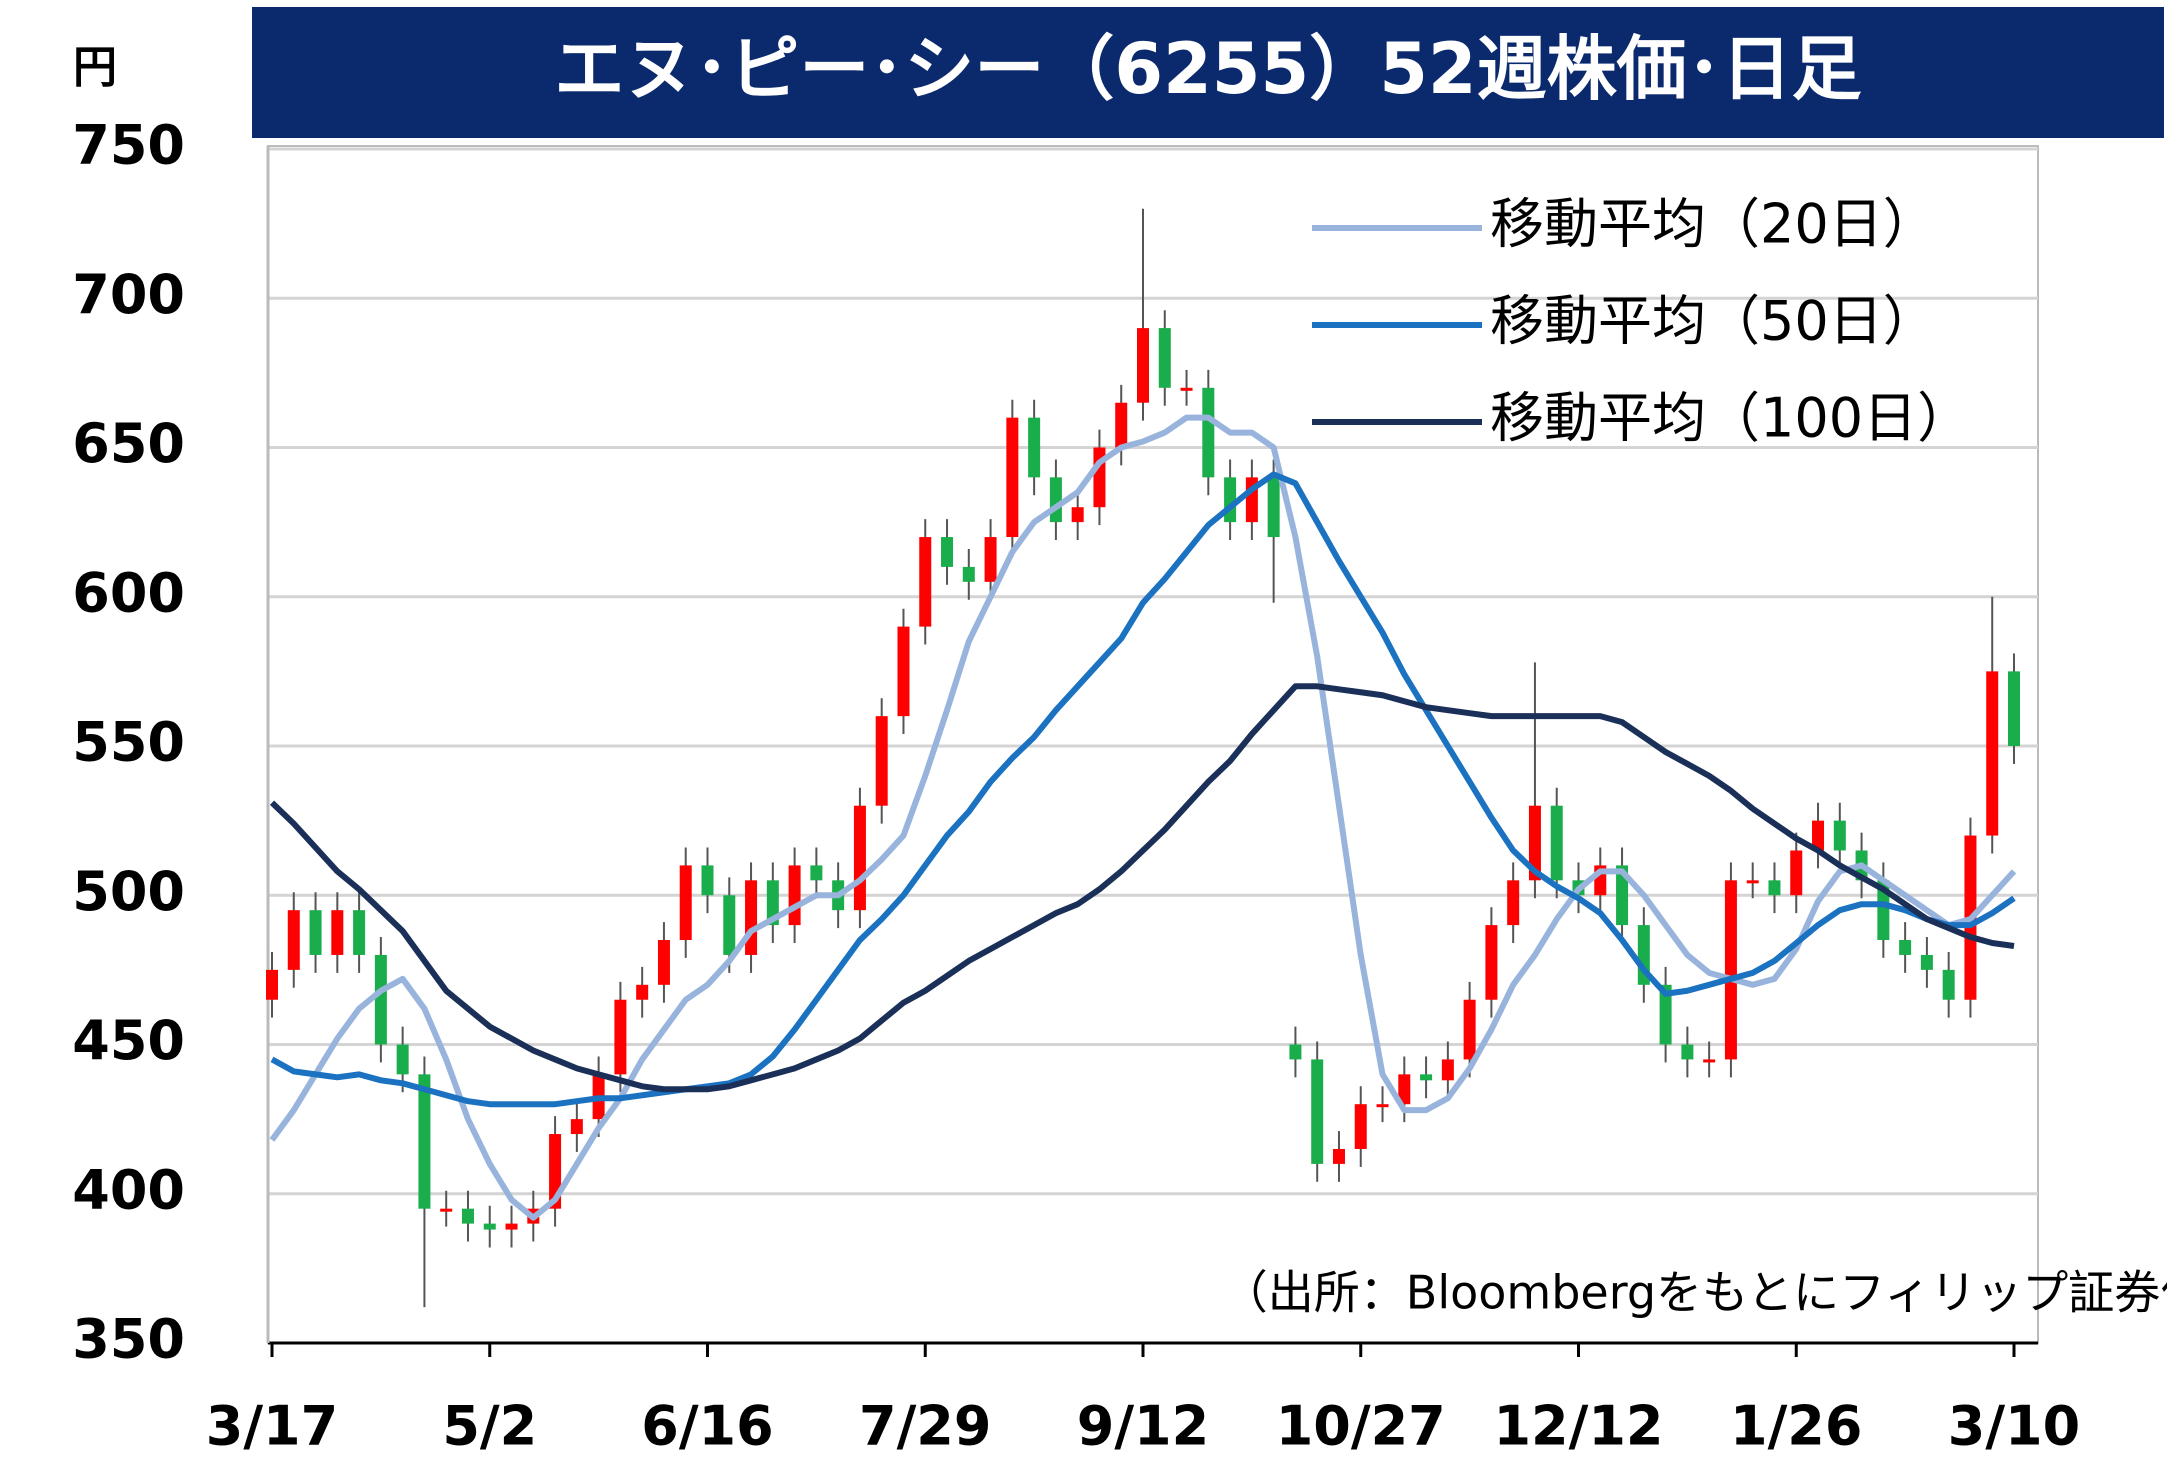  I want to click on title-bar, so click(1208, 72).